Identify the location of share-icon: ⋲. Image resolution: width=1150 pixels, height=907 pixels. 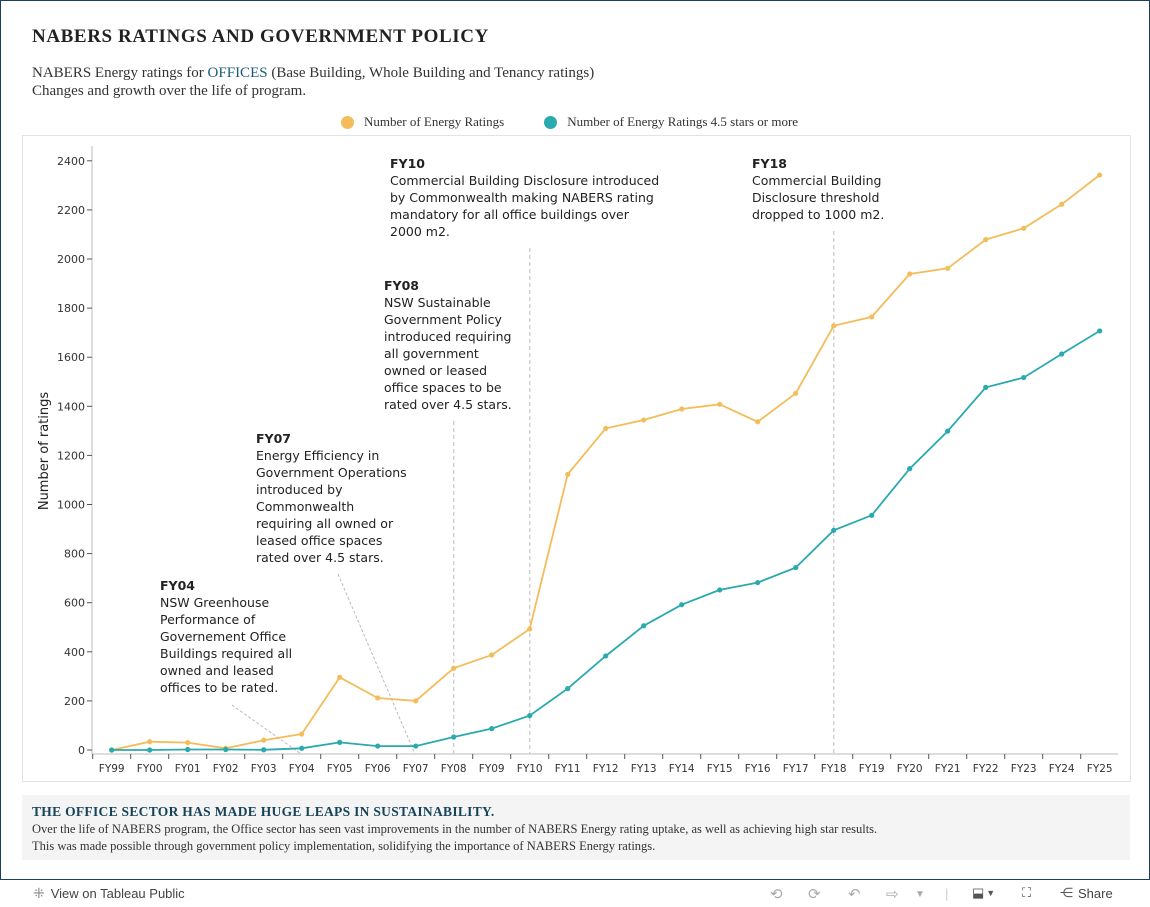
(1066, 892).